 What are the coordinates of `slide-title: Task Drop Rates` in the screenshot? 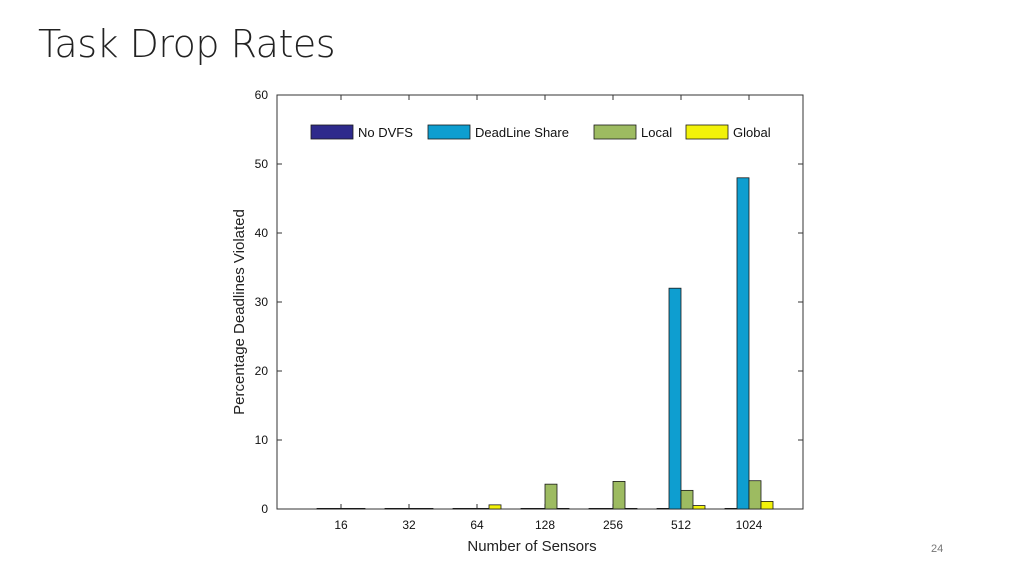 It's located at (187, 44).